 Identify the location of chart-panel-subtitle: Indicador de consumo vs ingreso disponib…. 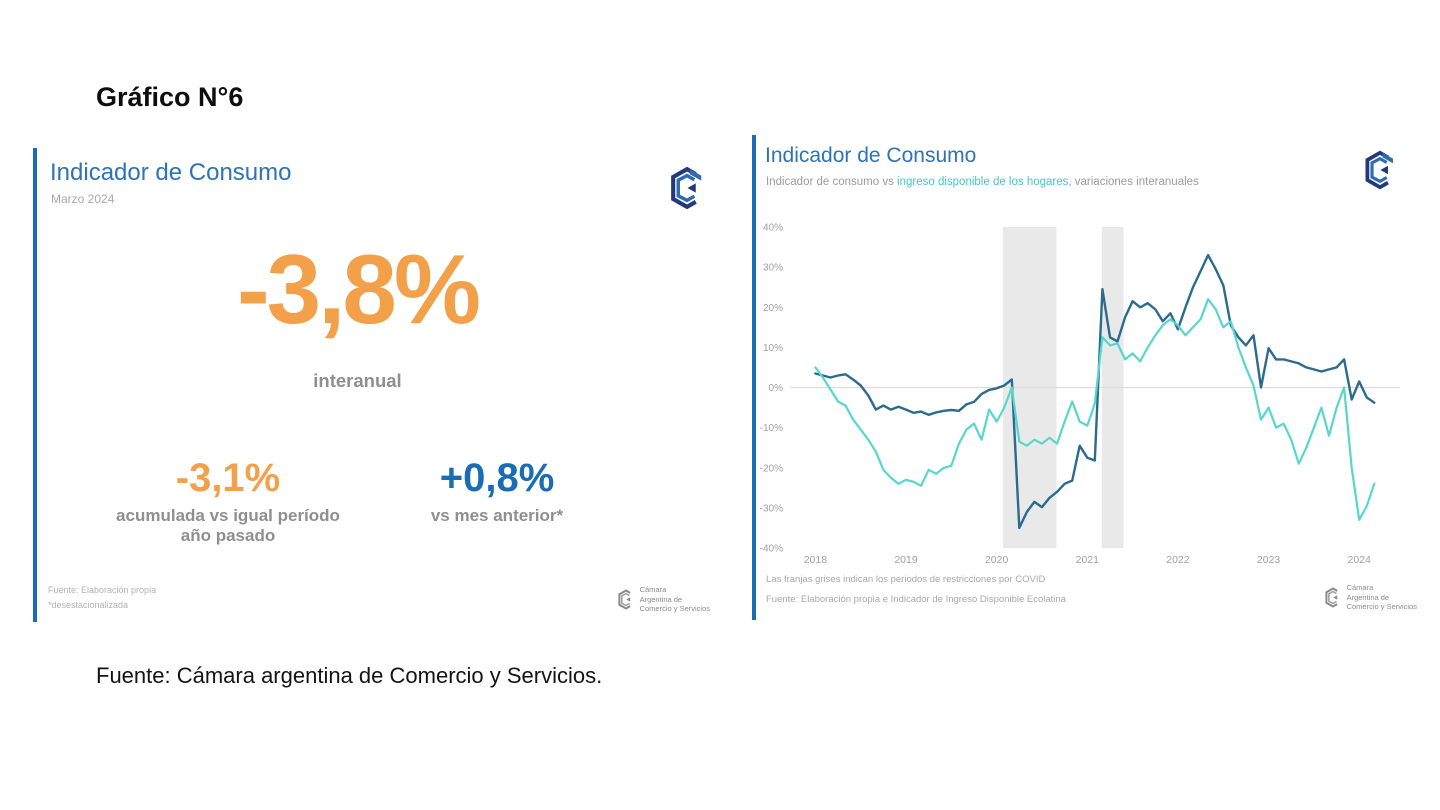
(982, 182).